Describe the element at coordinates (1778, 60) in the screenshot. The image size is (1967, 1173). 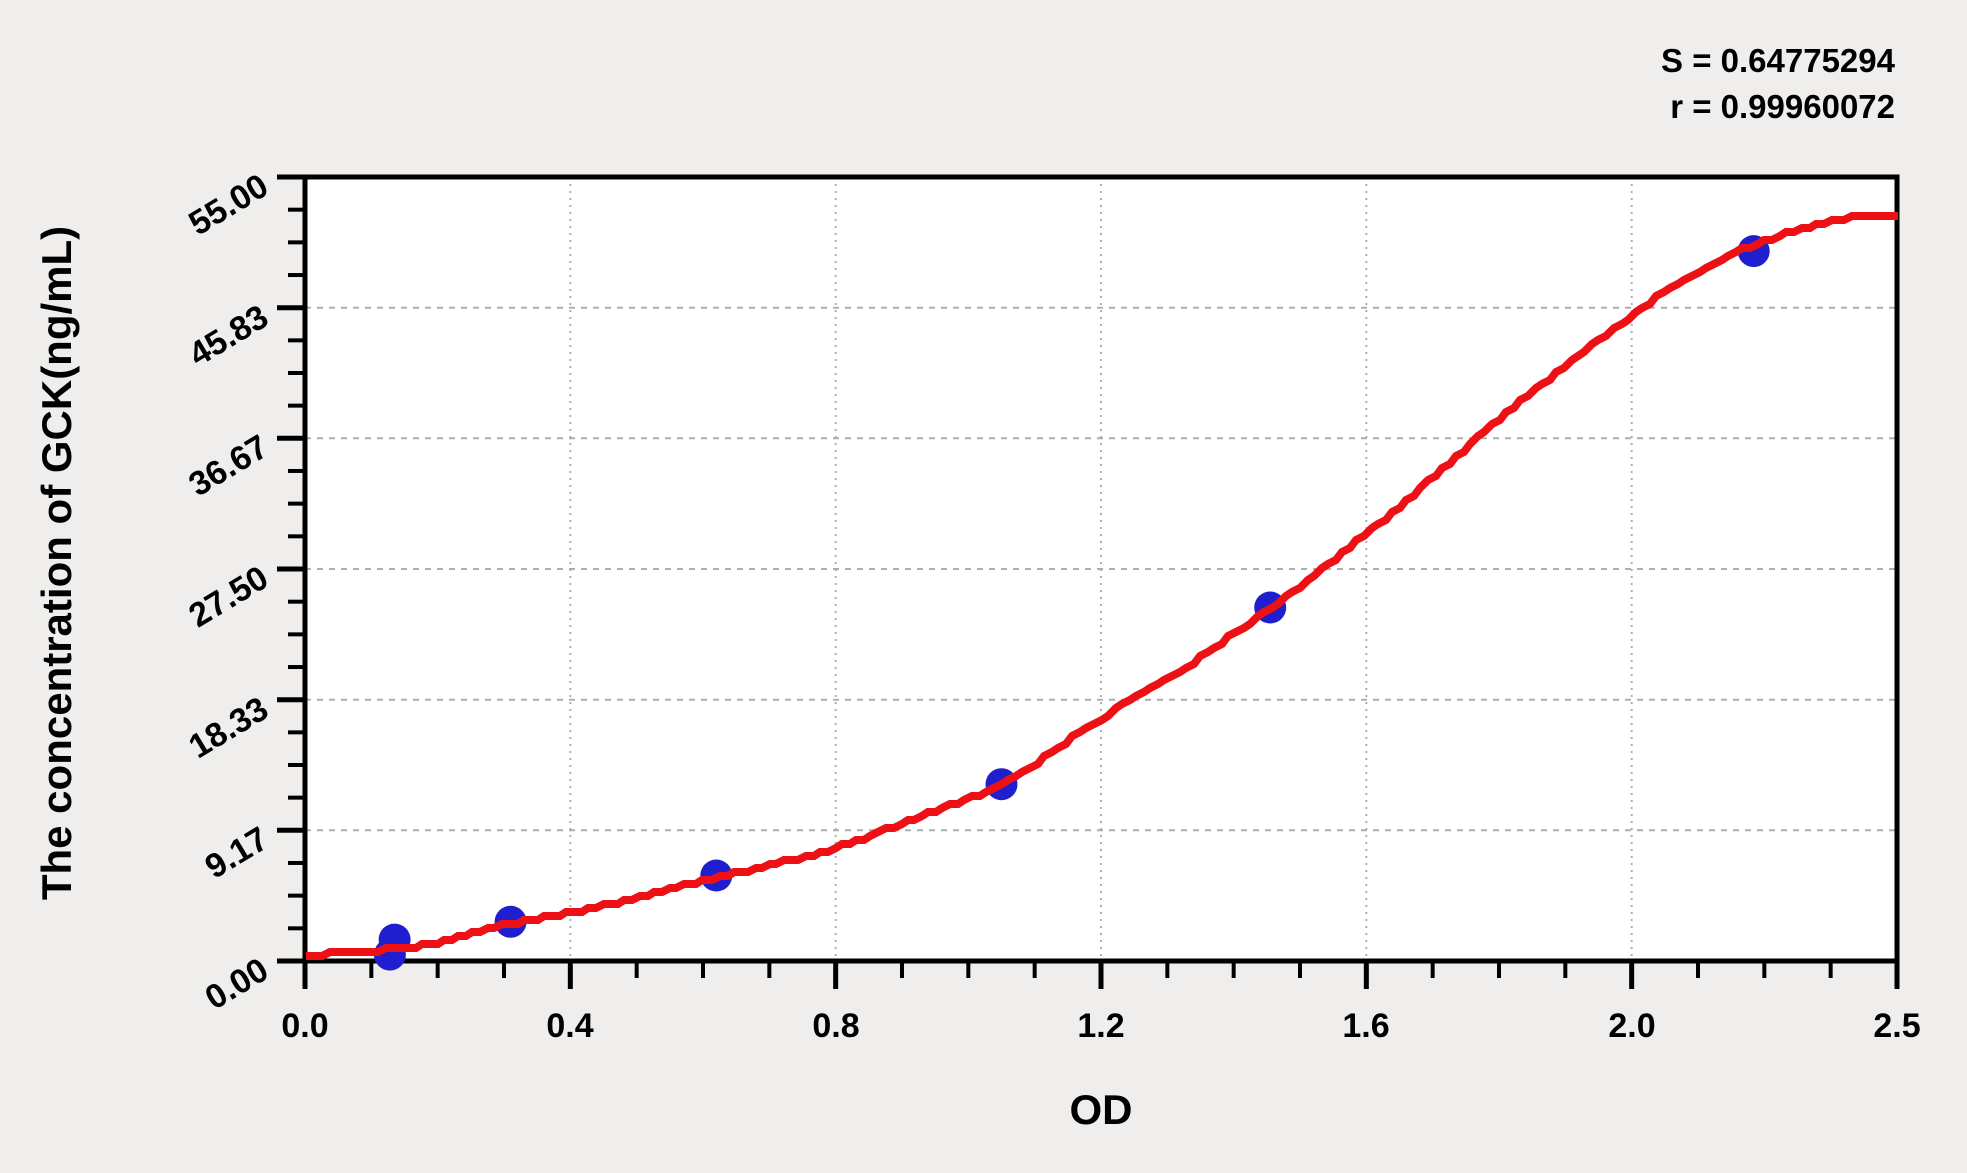
I see `stat-s-value: S = 0.64775294` at that location.